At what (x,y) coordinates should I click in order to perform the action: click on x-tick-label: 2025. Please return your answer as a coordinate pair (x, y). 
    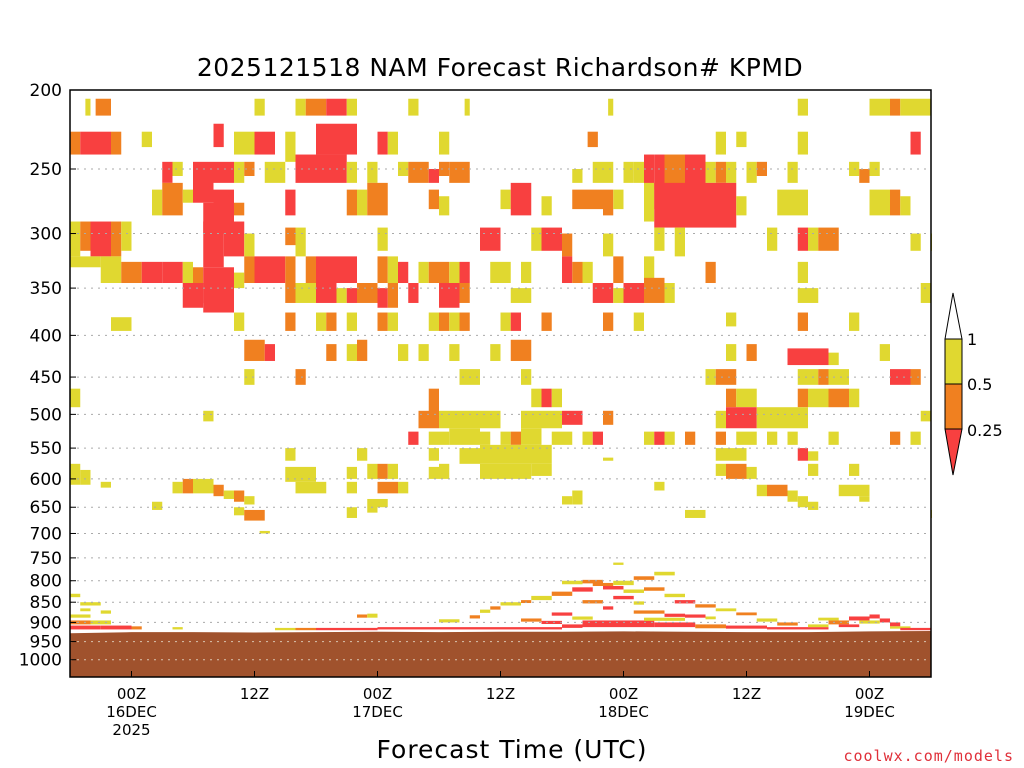
    Looking at the image, I should click on (131, 730).